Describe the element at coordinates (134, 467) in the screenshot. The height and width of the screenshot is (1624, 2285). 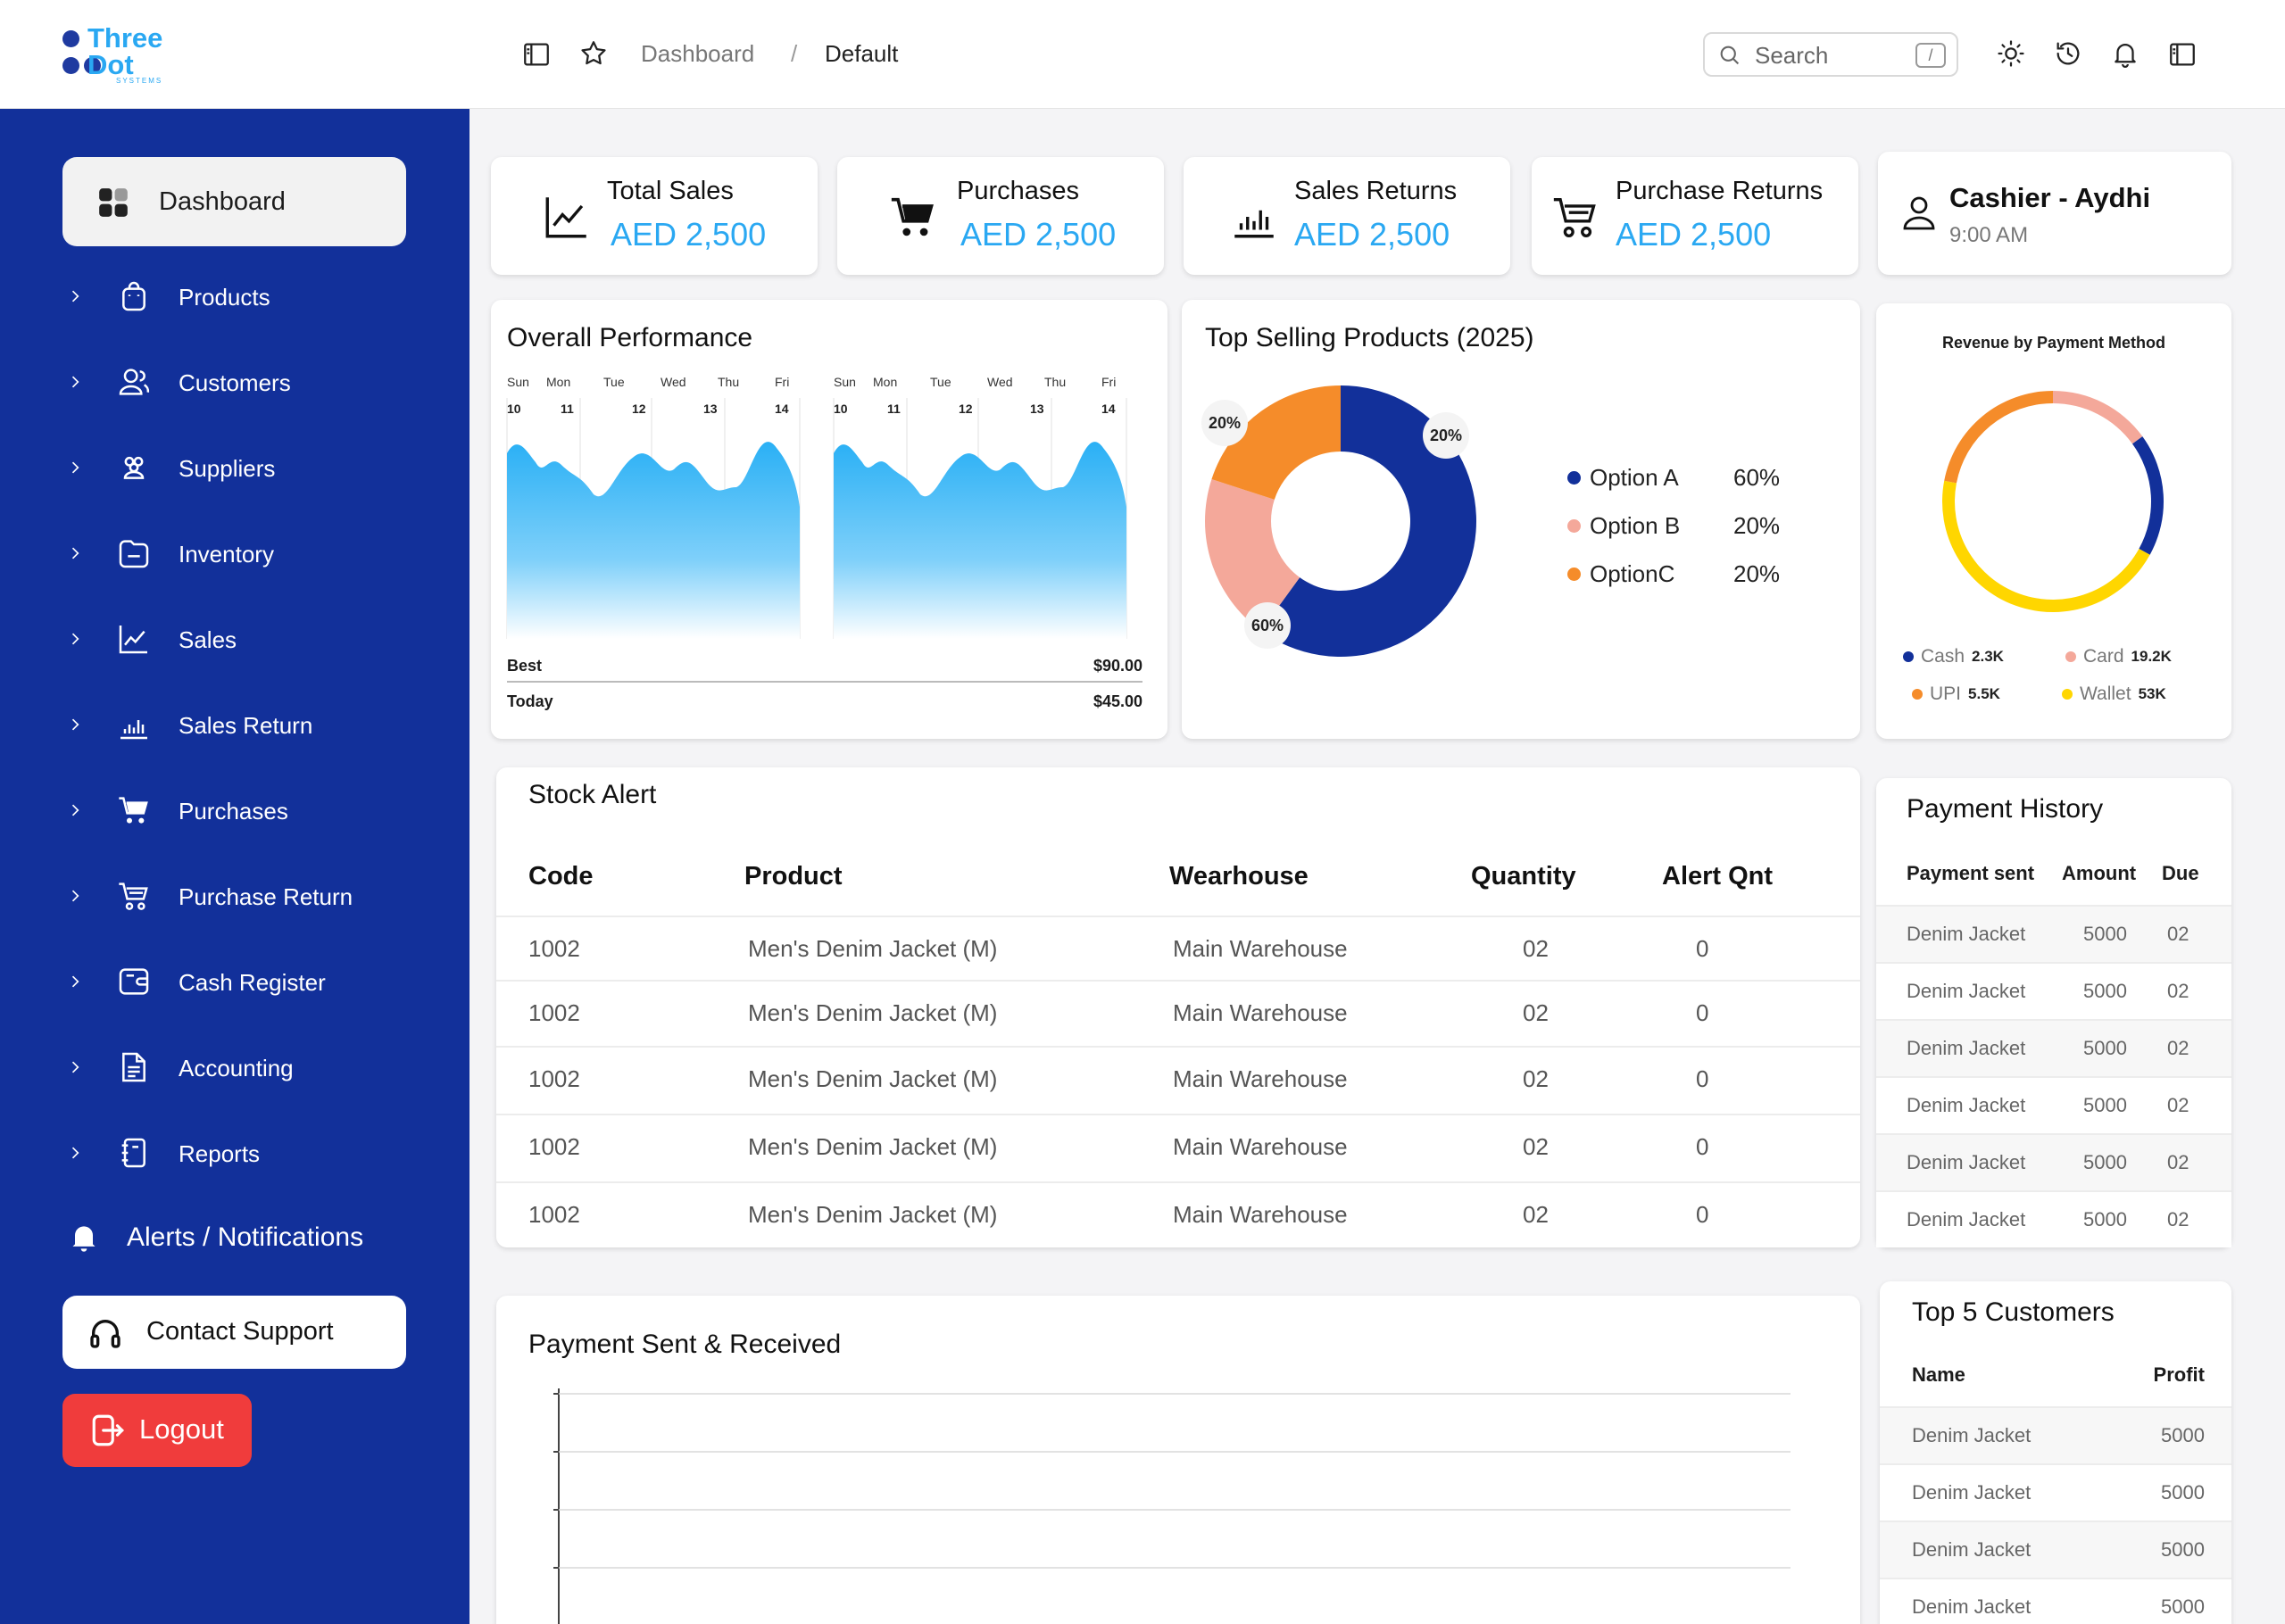
I see `group-icon` at that location.